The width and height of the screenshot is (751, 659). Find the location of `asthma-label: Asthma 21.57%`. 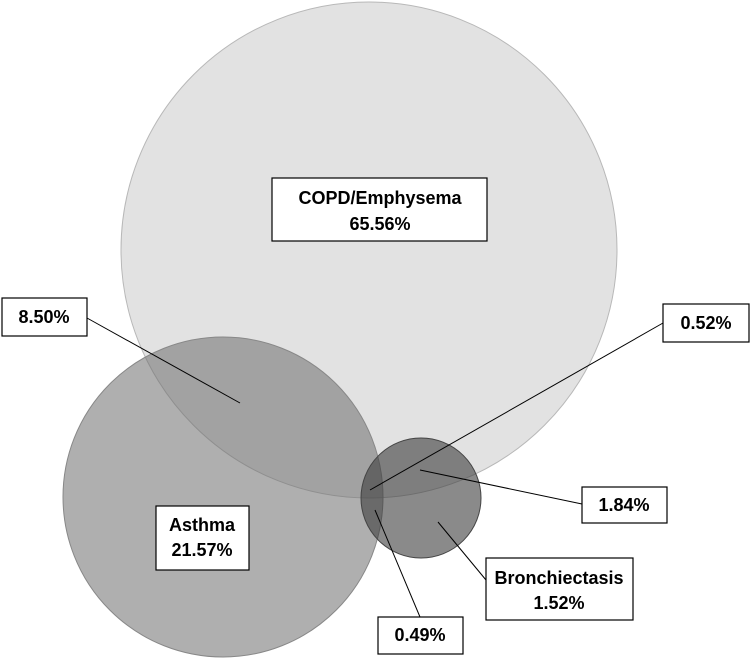

asthma-label: Asthma 21.57% is located at coordinates (202, 538).